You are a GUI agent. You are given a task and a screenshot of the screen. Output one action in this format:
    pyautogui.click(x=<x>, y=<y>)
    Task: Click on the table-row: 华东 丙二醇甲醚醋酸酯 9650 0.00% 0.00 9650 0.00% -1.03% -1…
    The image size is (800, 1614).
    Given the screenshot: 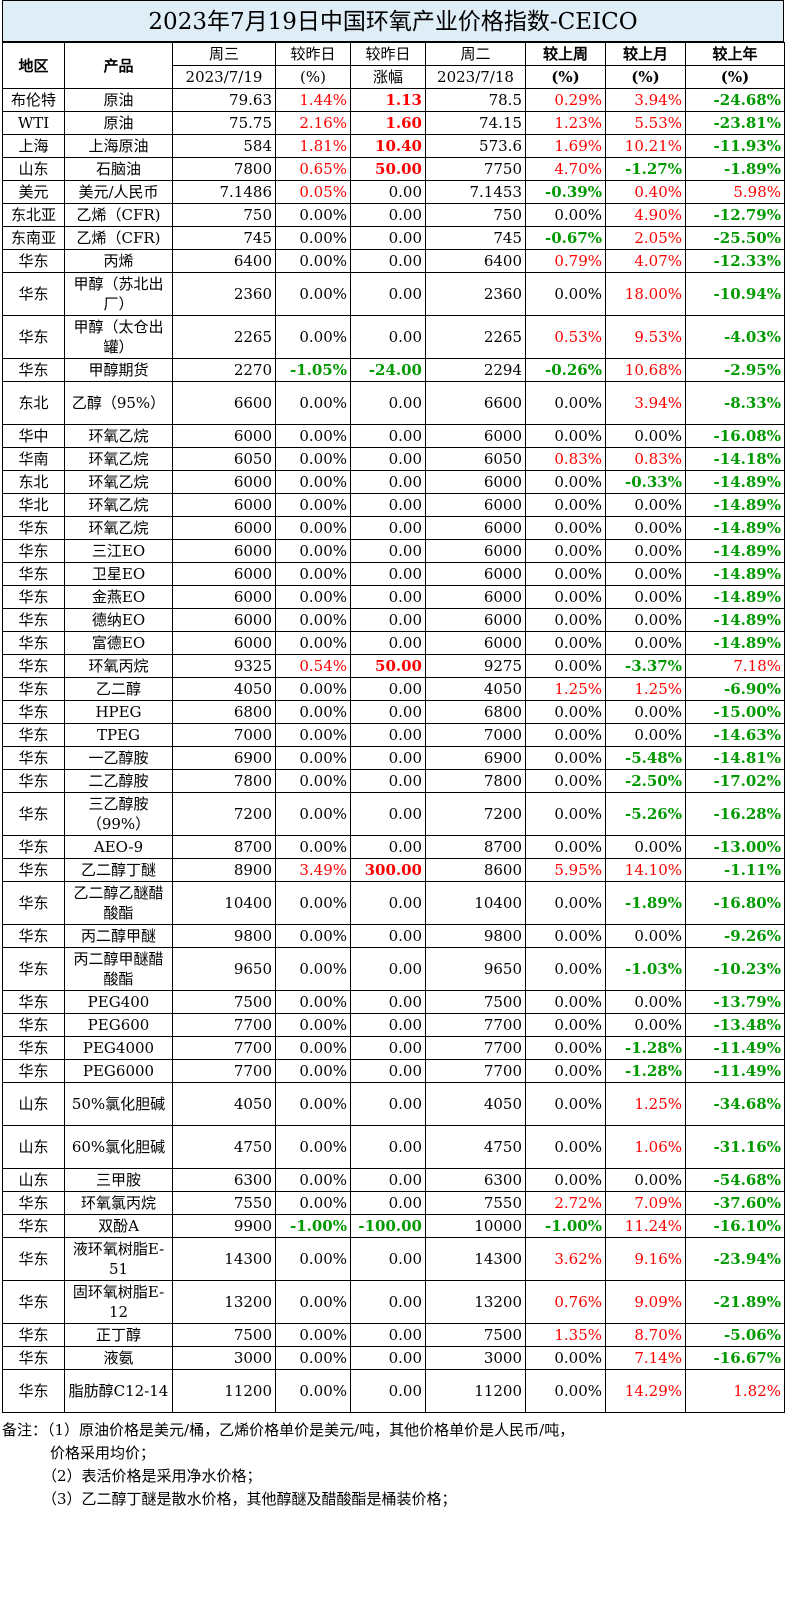 What is the action you would take?
    pyautogui.click(x=393, y=969)
    